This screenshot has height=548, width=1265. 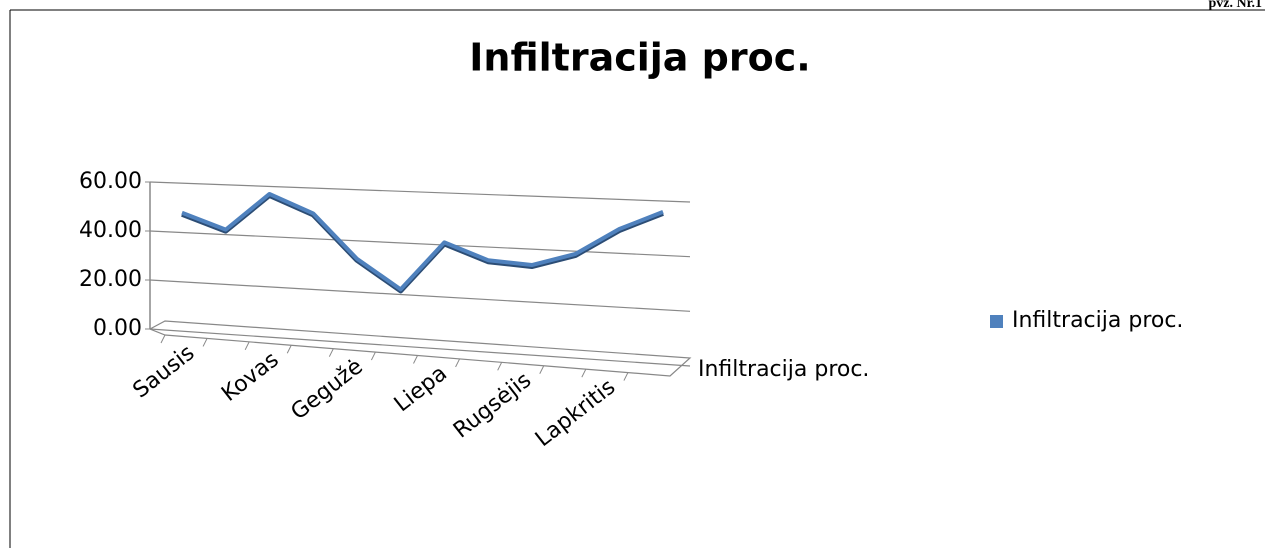 I want to click on y-tick-label: 40.00, so click(x=110, y=230).